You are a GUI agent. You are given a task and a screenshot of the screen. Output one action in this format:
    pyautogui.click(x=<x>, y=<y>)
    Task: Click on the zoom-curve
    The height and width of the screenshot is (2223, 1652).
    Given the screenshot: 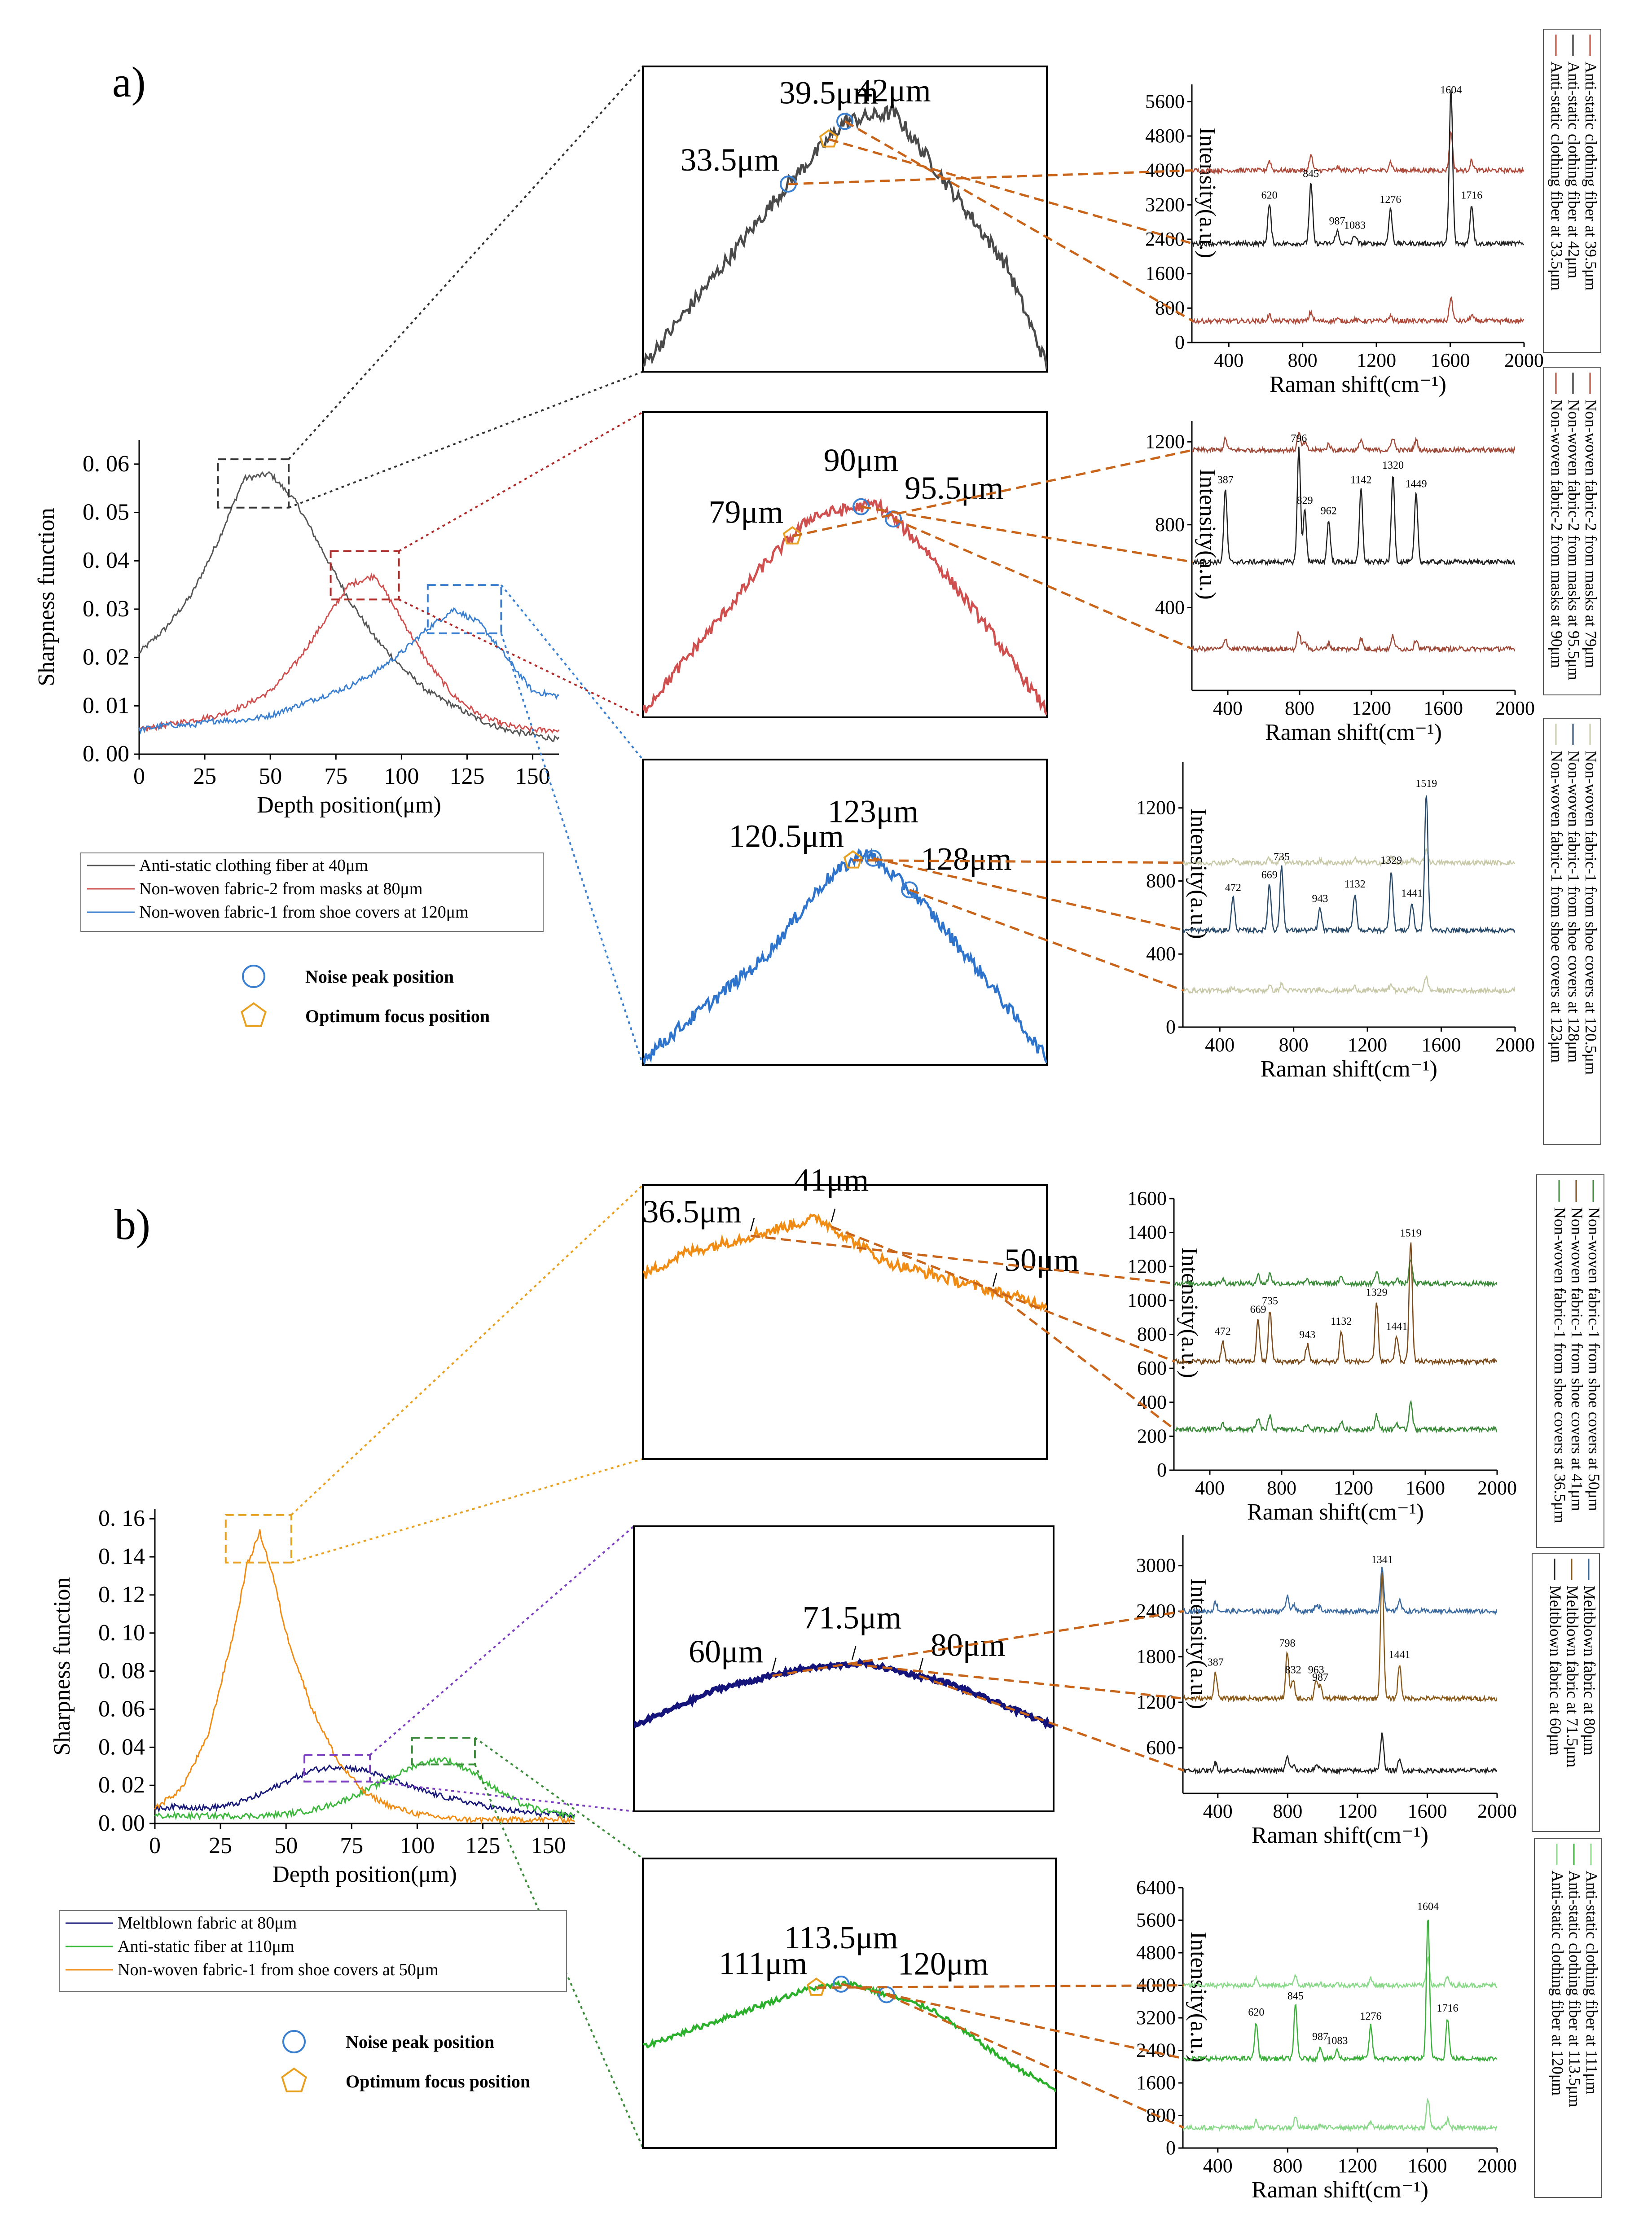 What is the action you would take?
    pyautogui.click(x=845, y=237)
    